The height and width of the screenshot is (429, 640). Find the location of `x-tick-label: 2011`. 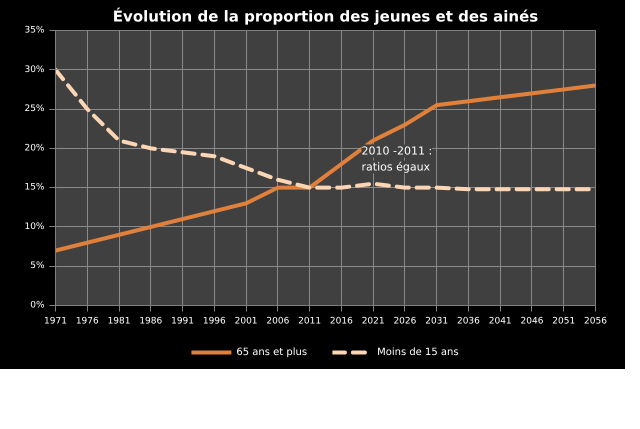

x-tick-label: 2011 is located at coordinates (310, 321).